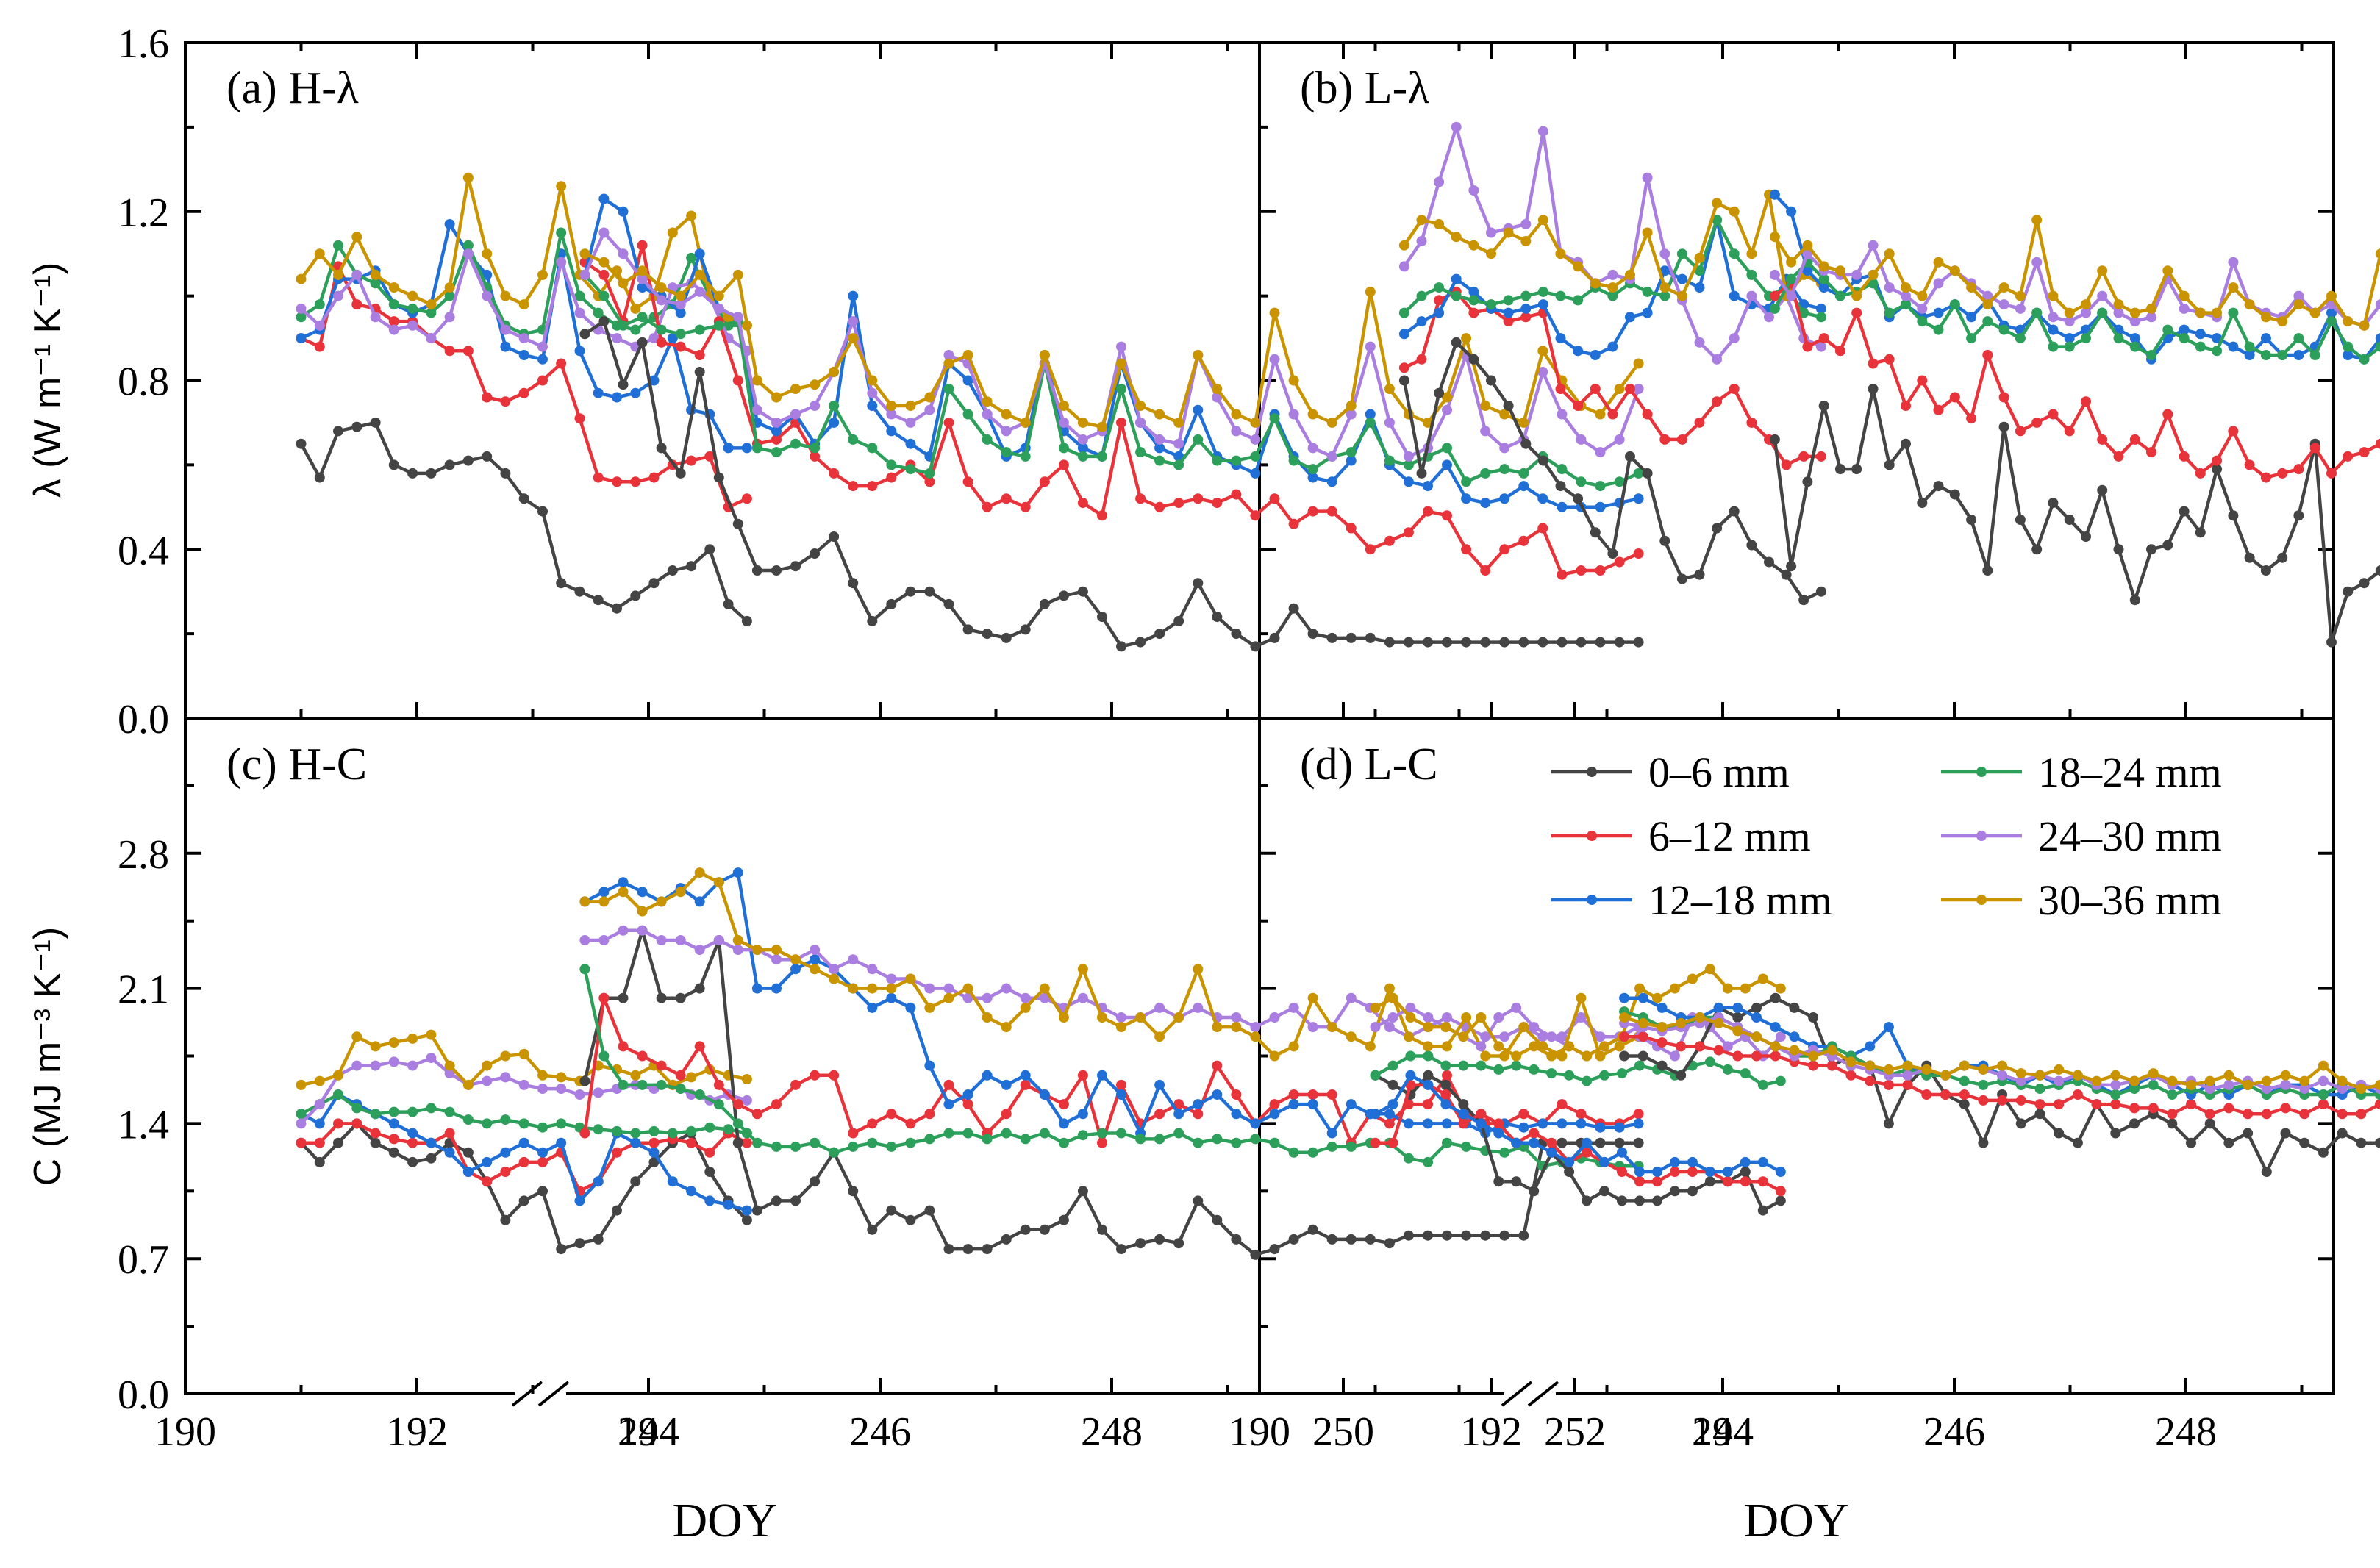  Describe the element at coordinates (2081, 836) in the screenshot. I see `legend-item: 24–30 mm` at that location.